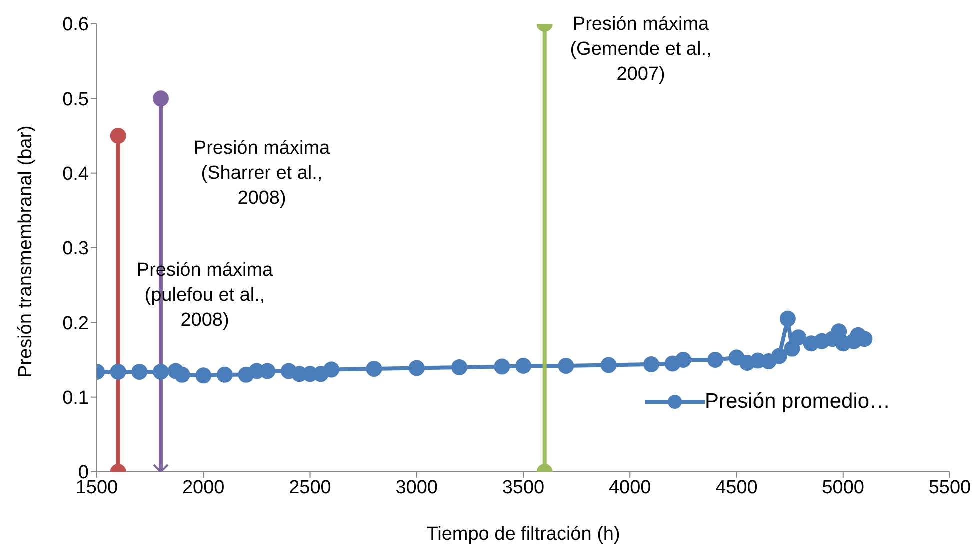  I want to click on y-tick-label: 0.2, so click(75, 323).